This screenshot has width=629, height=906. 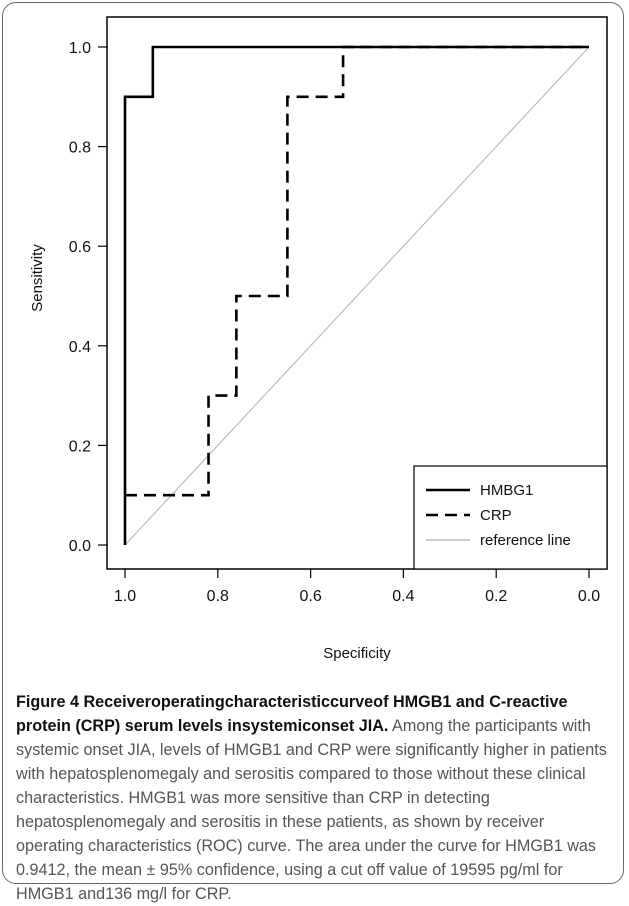 I want to click on y-tick-label: 0.4, so click(x=80, y=347).